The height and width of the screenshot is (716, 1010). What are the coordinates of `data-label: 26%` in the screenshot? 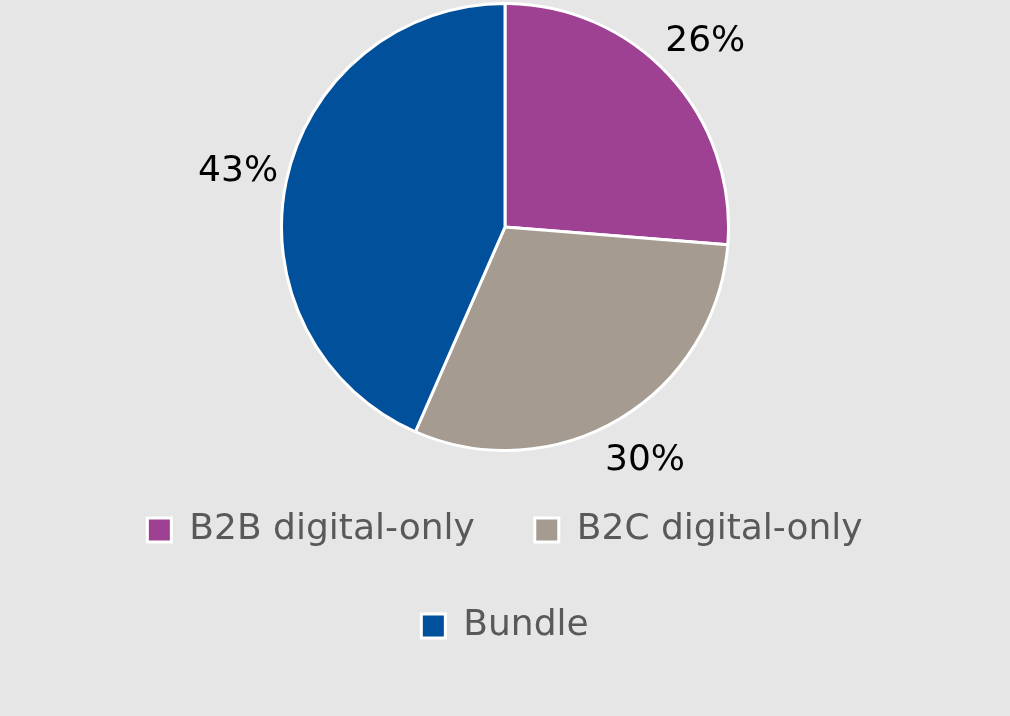 It's located at (705, 39).